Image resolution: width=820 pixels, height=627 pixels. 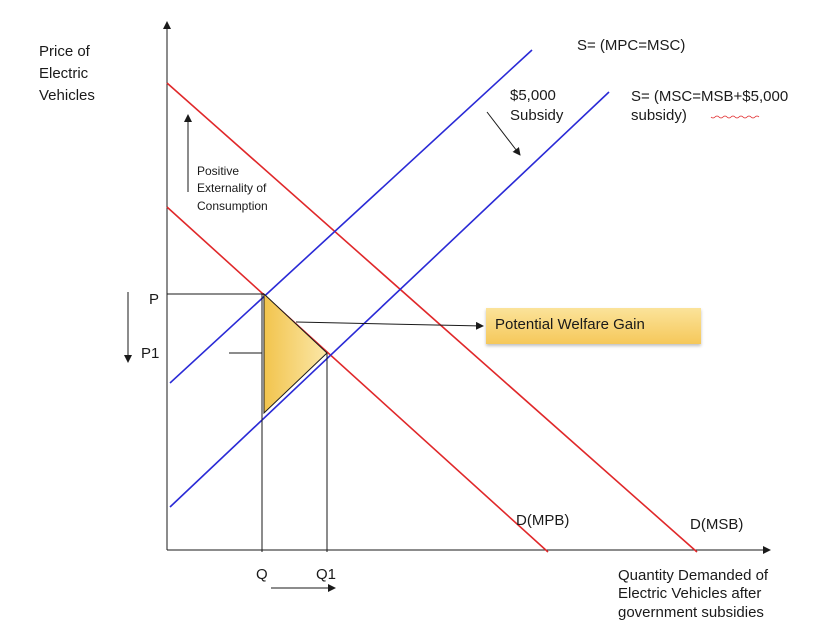 What do you see at coordinates (154, 299) in the screenshot?
I see `price-p-label: P` at bounding box center [154, 299].